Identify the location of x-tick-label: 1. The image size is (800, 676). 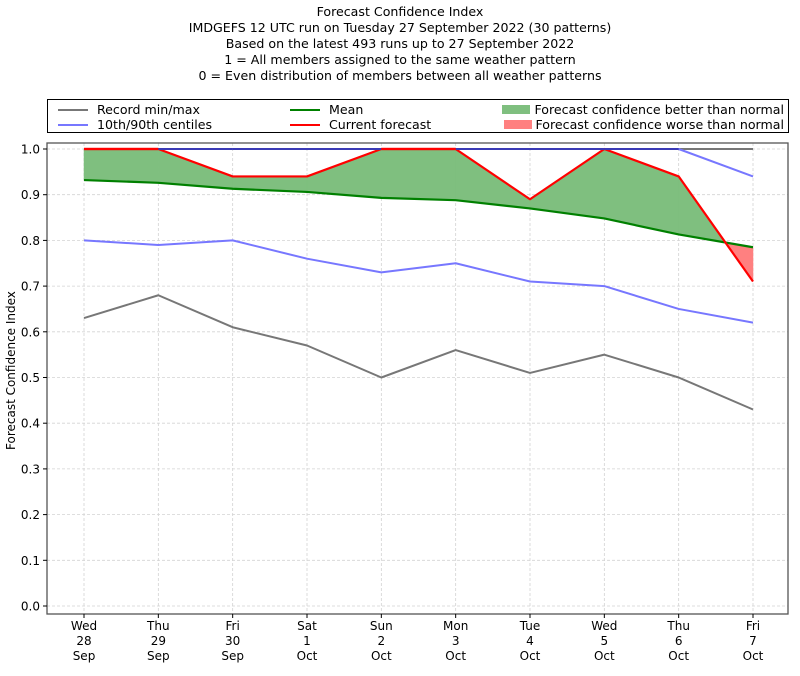
(307, 641).